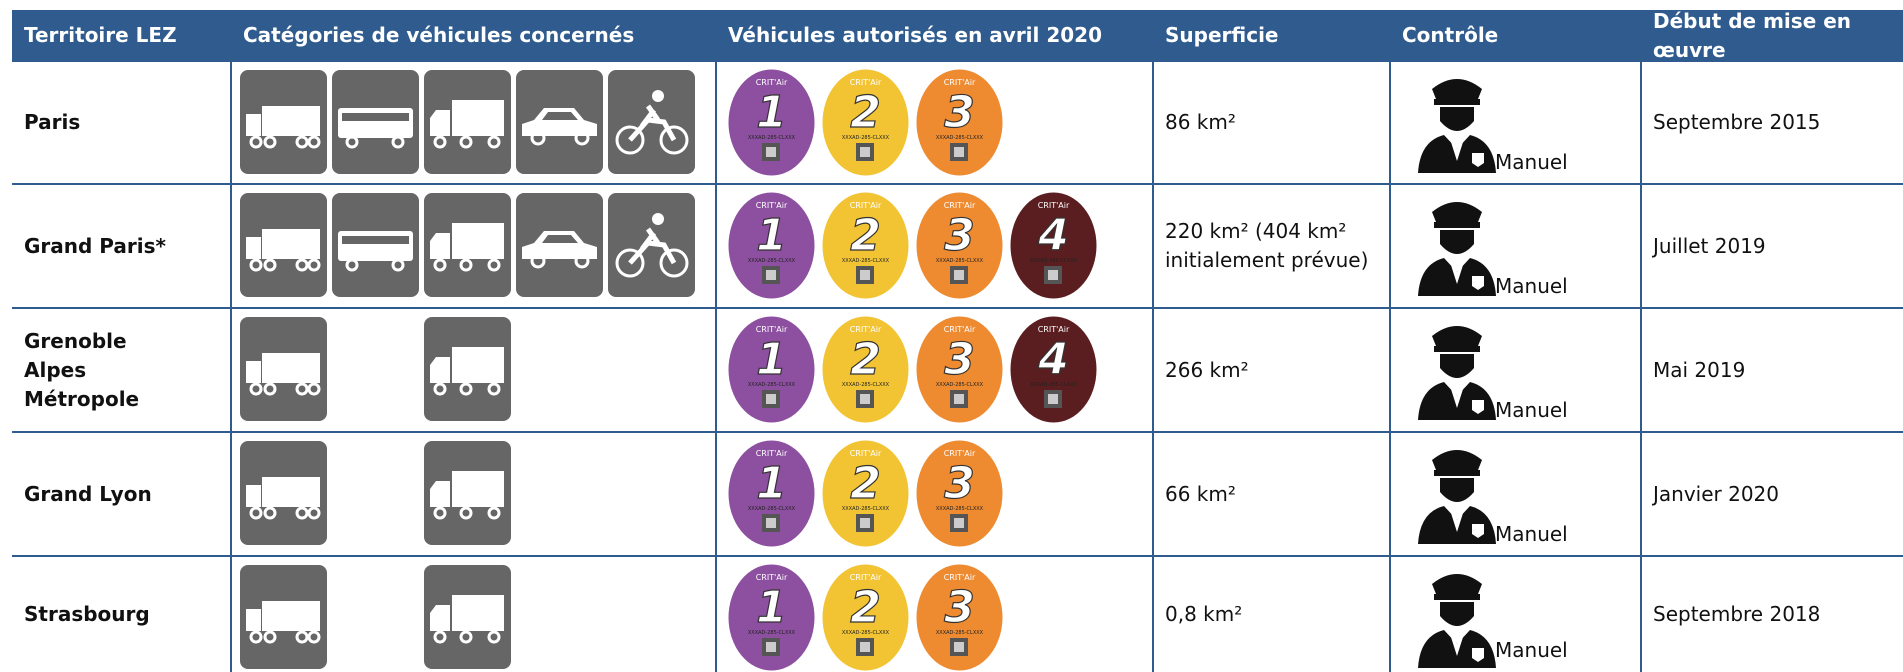 The image size is (1903, 672). What do you see at coordinates (1737, 122) in the screenshot?
I see `start: Septembre 2015` at bounding box center [1737, 122].